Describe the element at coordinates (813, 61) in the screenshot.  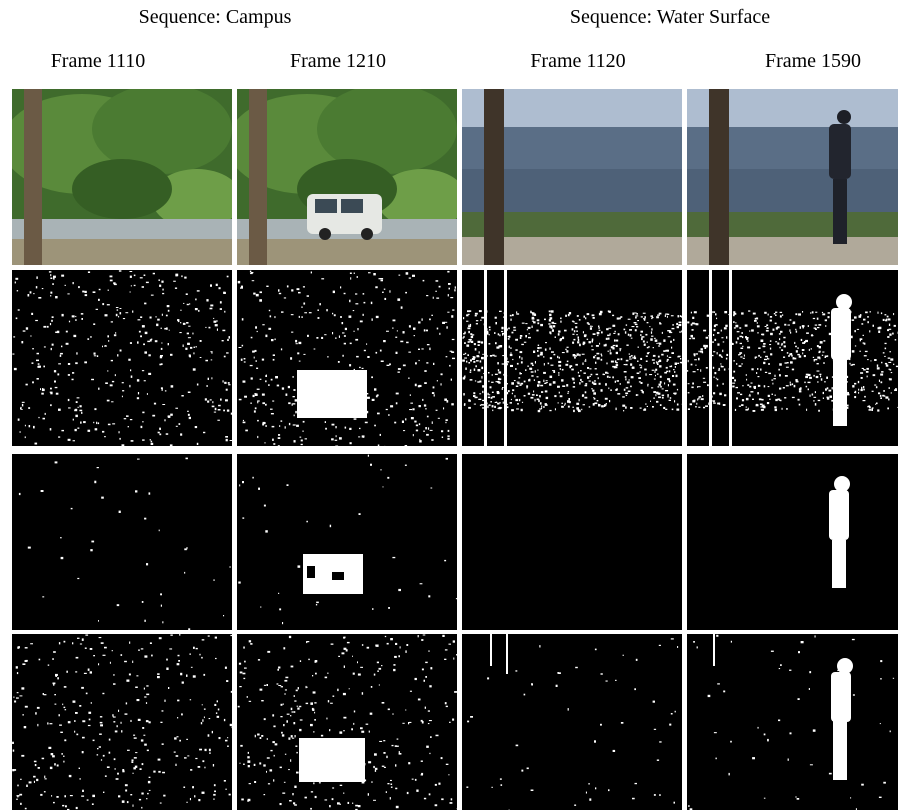
I see `frame-title-4: Frame 1590` at that location.